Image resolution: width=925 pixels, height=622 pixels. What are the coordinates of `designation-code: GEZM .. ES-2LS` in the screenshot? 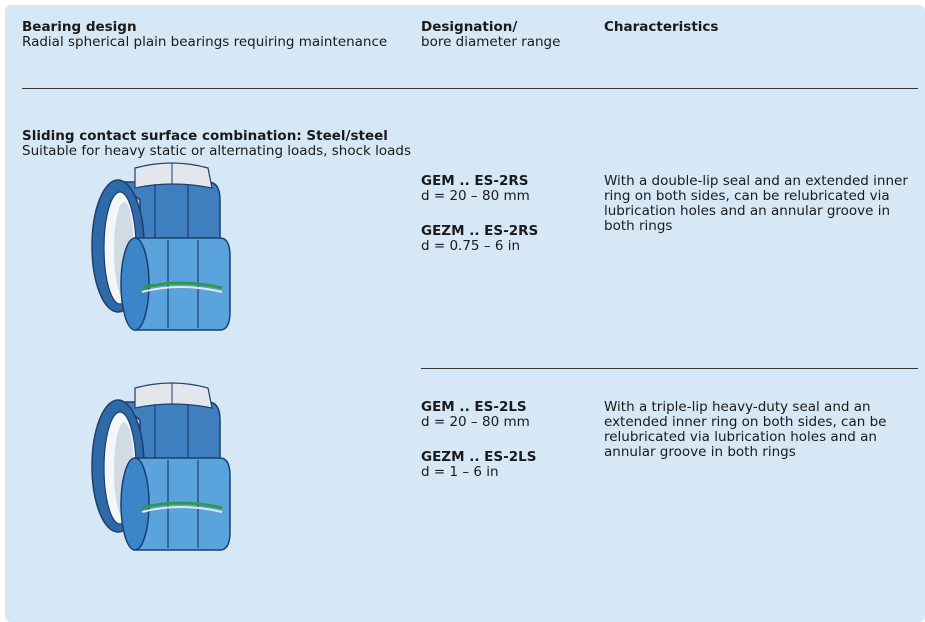 It's located at (479, 457).